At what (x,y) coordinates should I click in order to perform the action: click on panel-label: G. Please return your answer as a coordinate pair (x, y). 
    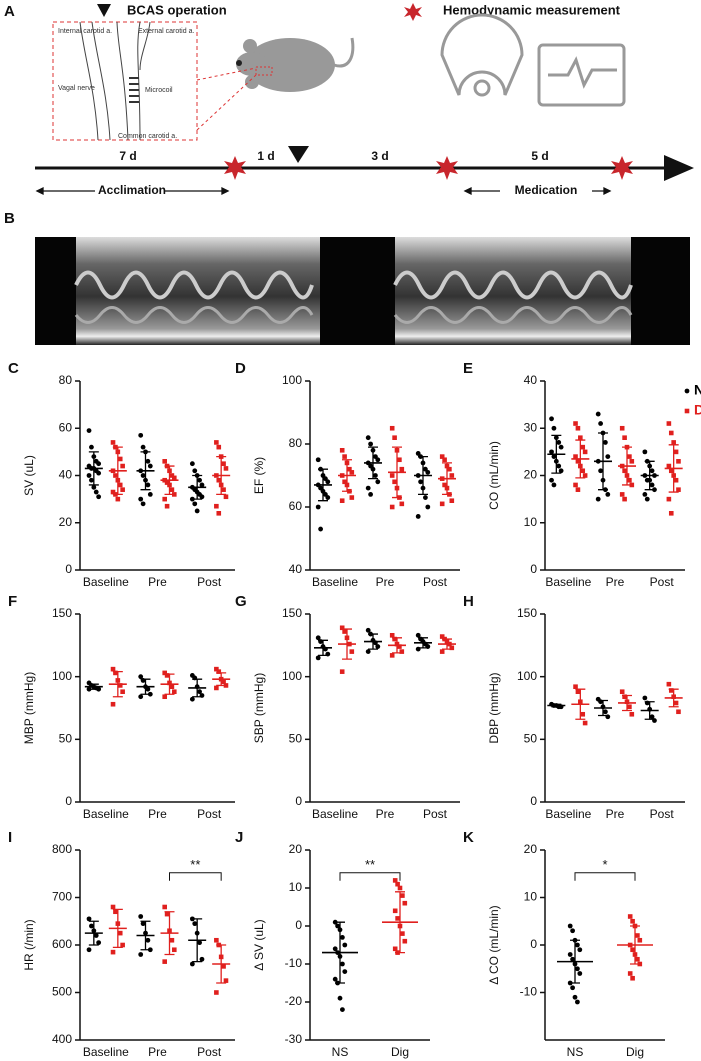
    Looking at the image, I should click on (241, 601).